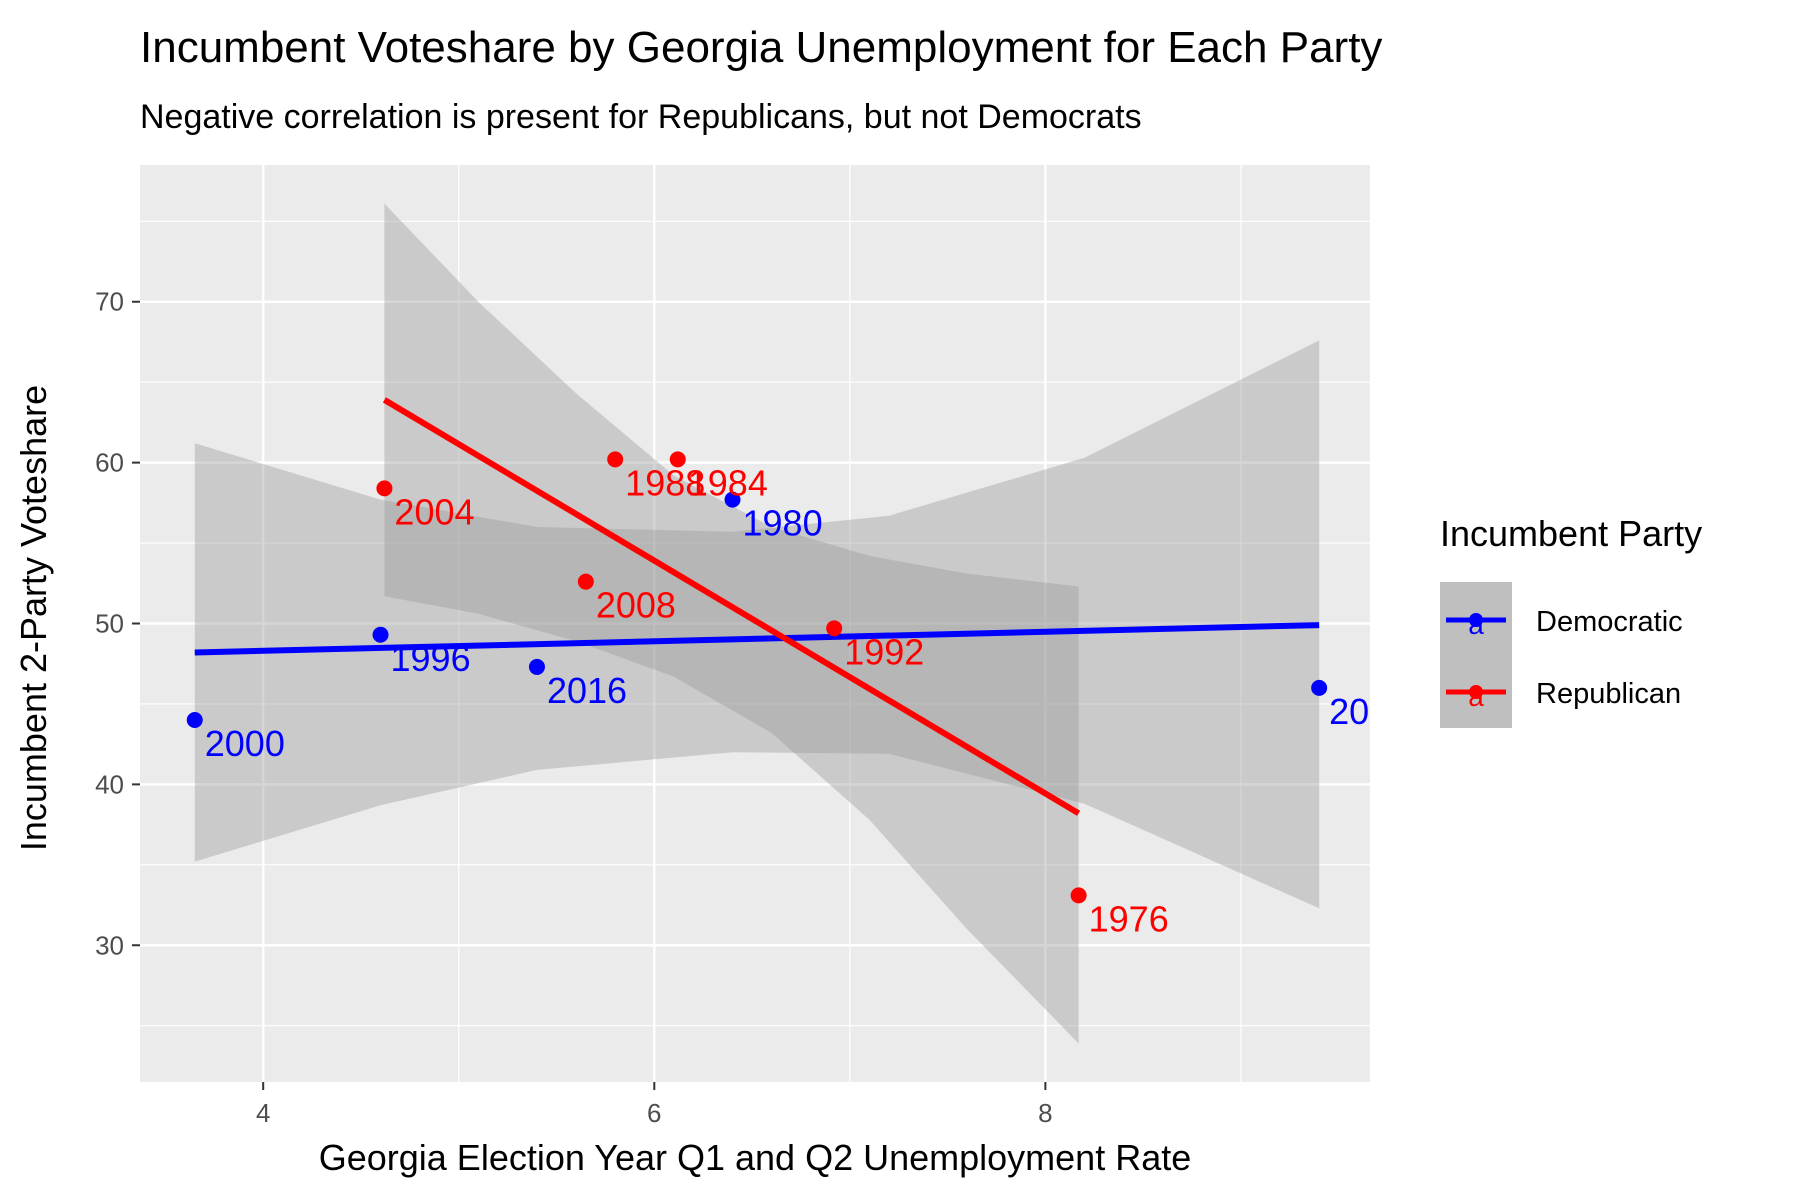 Image resolution: width=1800 pixels, height=1200 pixels. What do you see at coordinates (1609, 622) in the screenshot?
I see `legend-label: Democratic` at bounding box center [1609, 622].